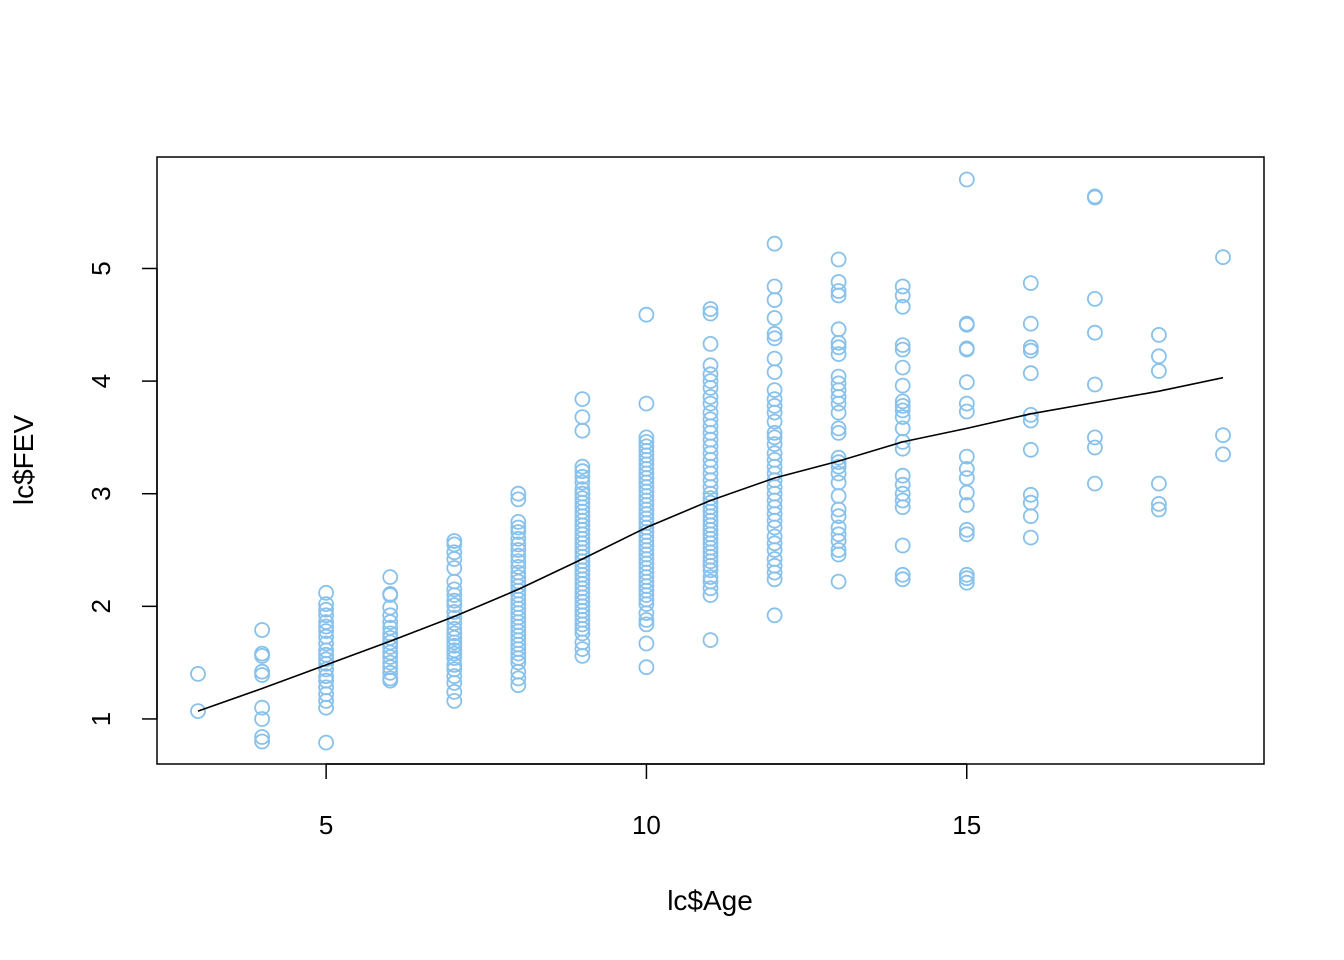  Describe the element at coordinates (101, 606) in the screenshot. I see `y-tick-label: 2` at that location.